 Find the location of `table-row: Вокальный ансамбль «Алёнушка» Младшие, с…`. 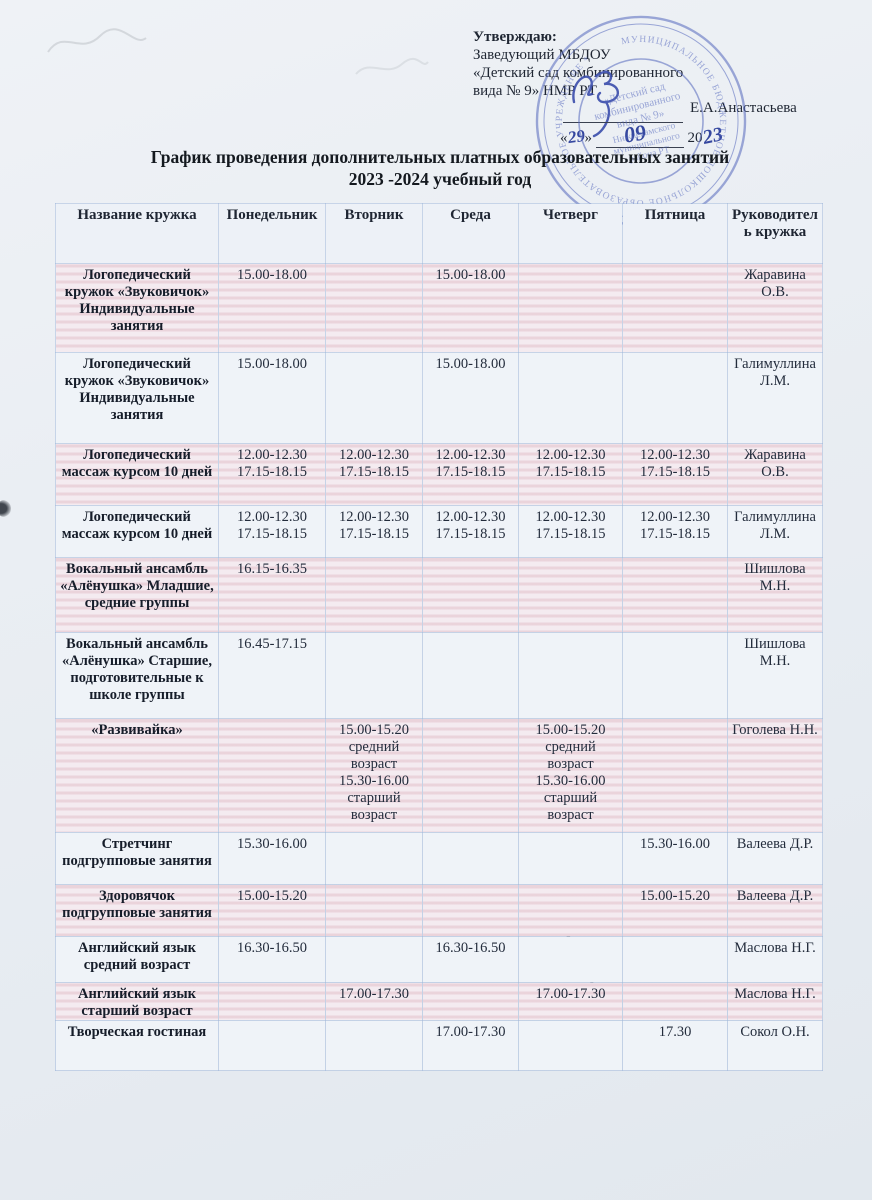

table-row: Вокальный ансамбль «Алёнушка» Младшие, с… is located at coordinates (439, 595).